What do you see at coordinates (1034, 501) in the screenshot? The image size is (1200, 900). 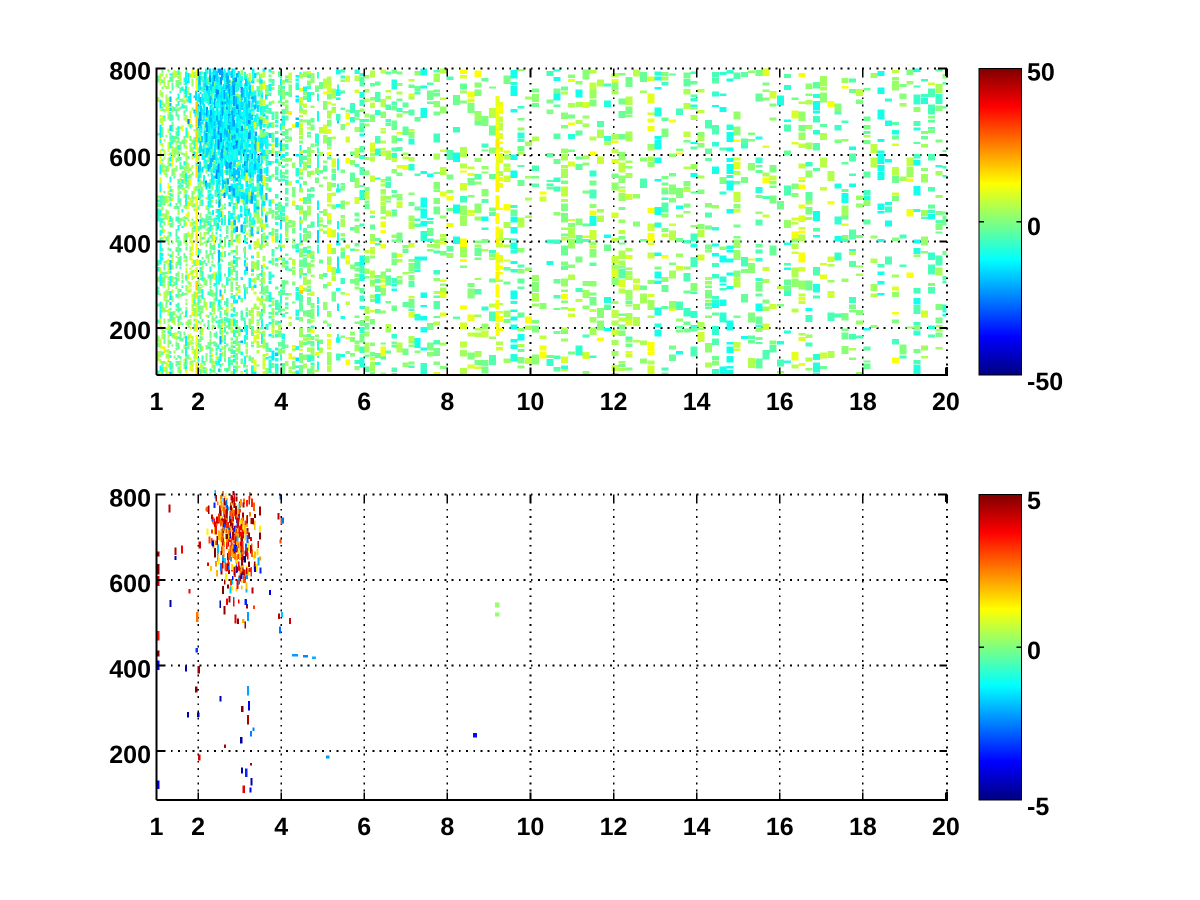 I see `svg-text: 5` at bounding box center [1034, 501].